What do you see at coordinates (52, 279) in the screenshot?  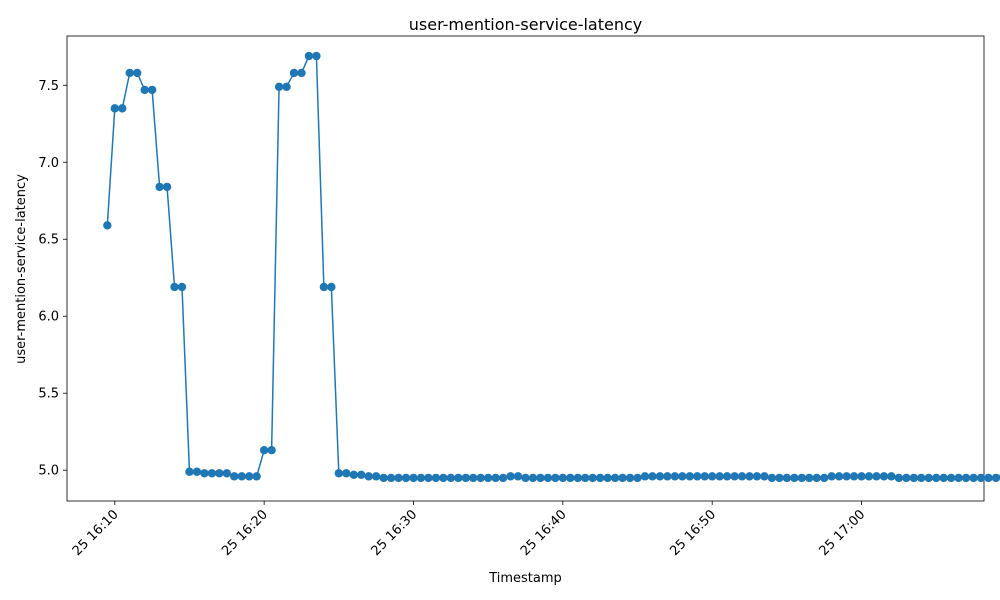 I see `y-axis: 5.0 5.5 6.0 6.5 7.0 7.5` at bounding box center [52, 279].